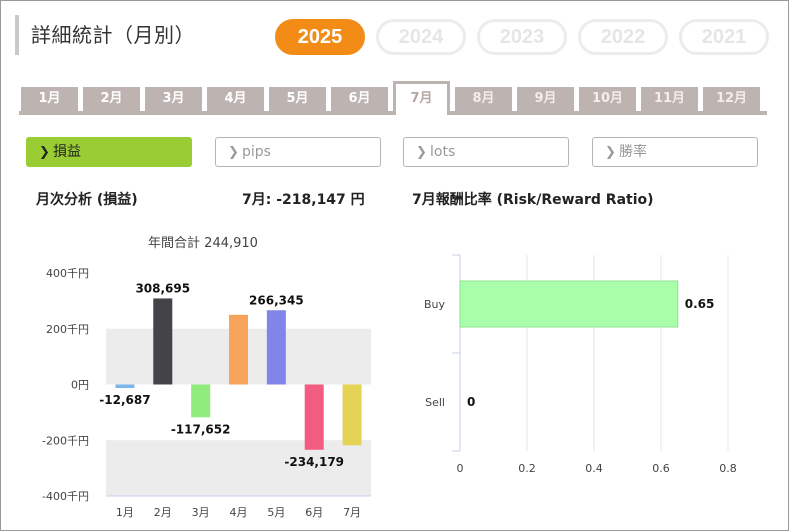  Describe the element at coordinates (276, 347) in the screenshot. I see `bar-5月` at that location.